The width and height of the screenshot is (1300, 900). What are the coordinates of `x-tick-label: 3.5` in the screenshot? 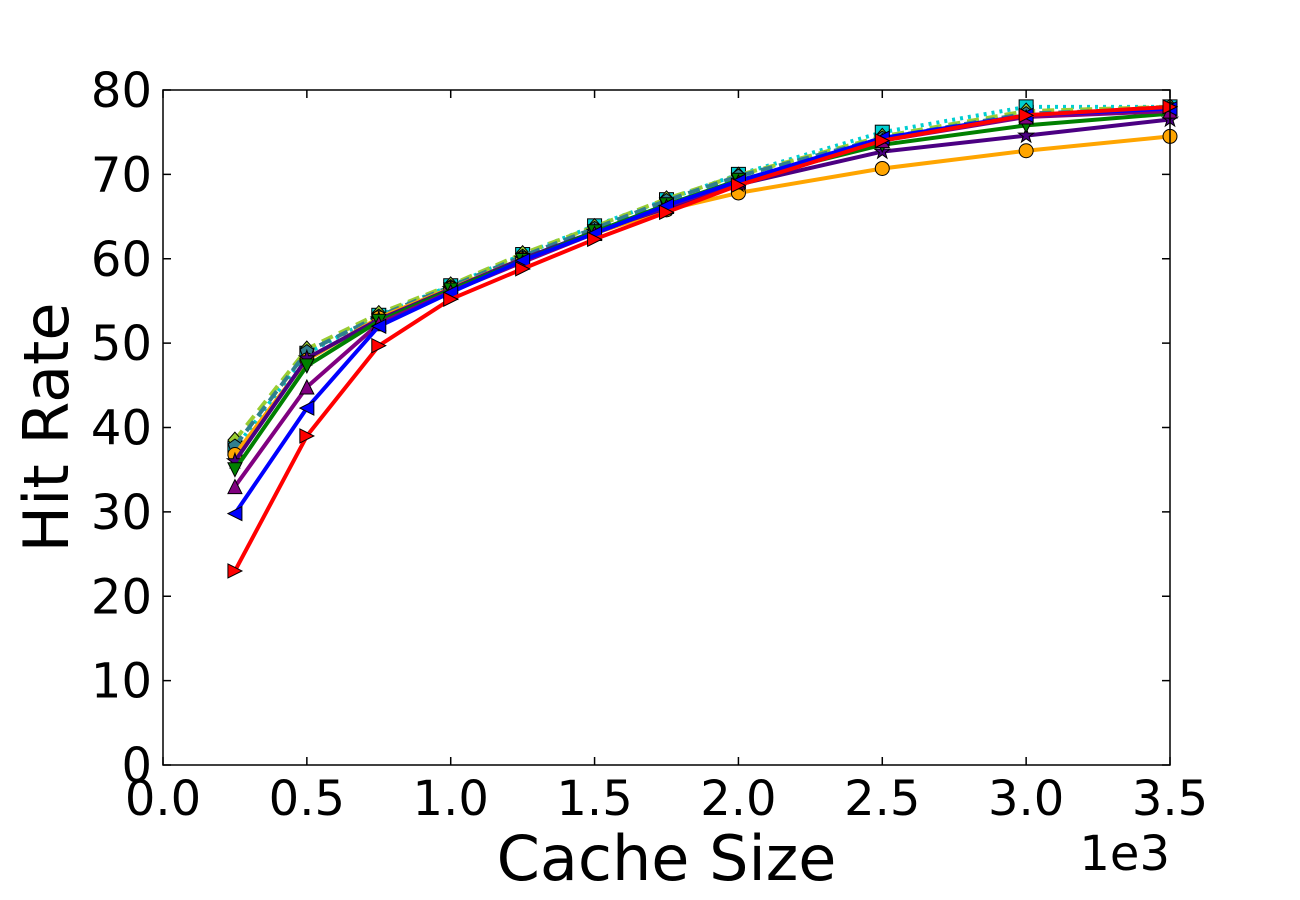 It's located at (1170, 799).